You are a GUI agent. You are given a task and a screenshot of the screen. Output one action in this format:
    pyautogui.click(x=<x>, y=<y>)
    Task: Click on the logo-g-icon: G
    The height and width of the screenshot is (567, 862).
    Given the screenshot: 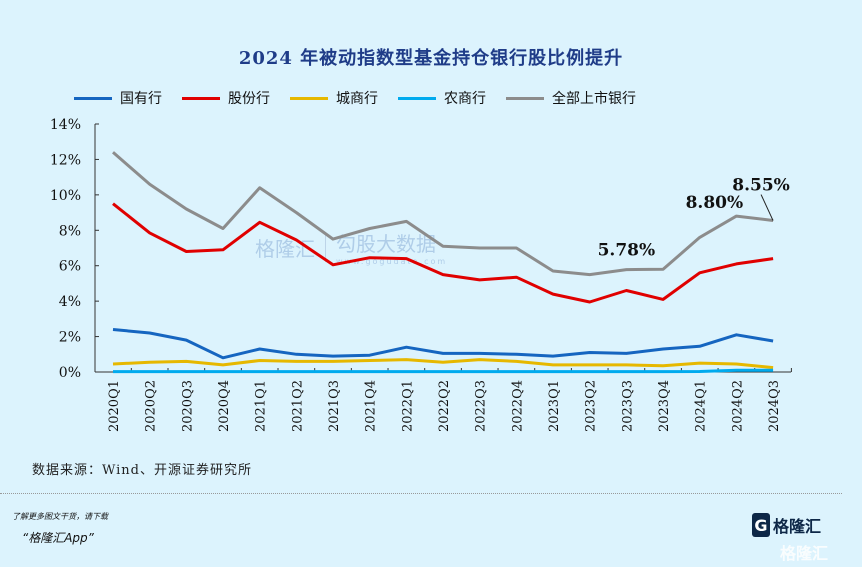 What is the action you would take?
    pyautogui.click(x=761, y=525)
    